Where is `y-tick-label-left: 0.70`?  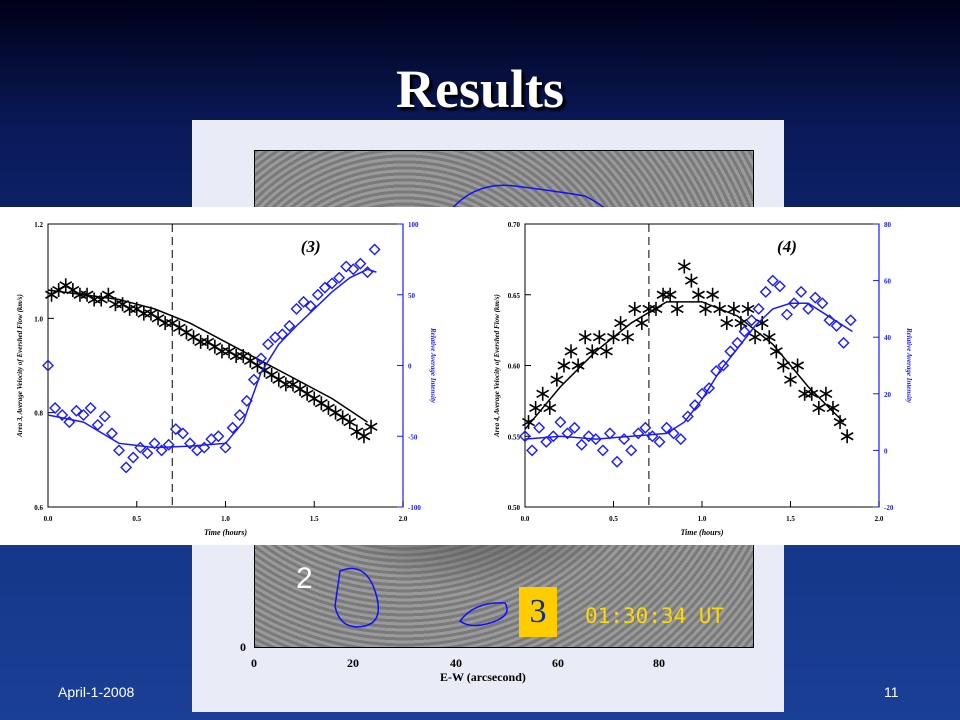
y-tick-label-left: 0.70 is located at coordinates (514, 225).